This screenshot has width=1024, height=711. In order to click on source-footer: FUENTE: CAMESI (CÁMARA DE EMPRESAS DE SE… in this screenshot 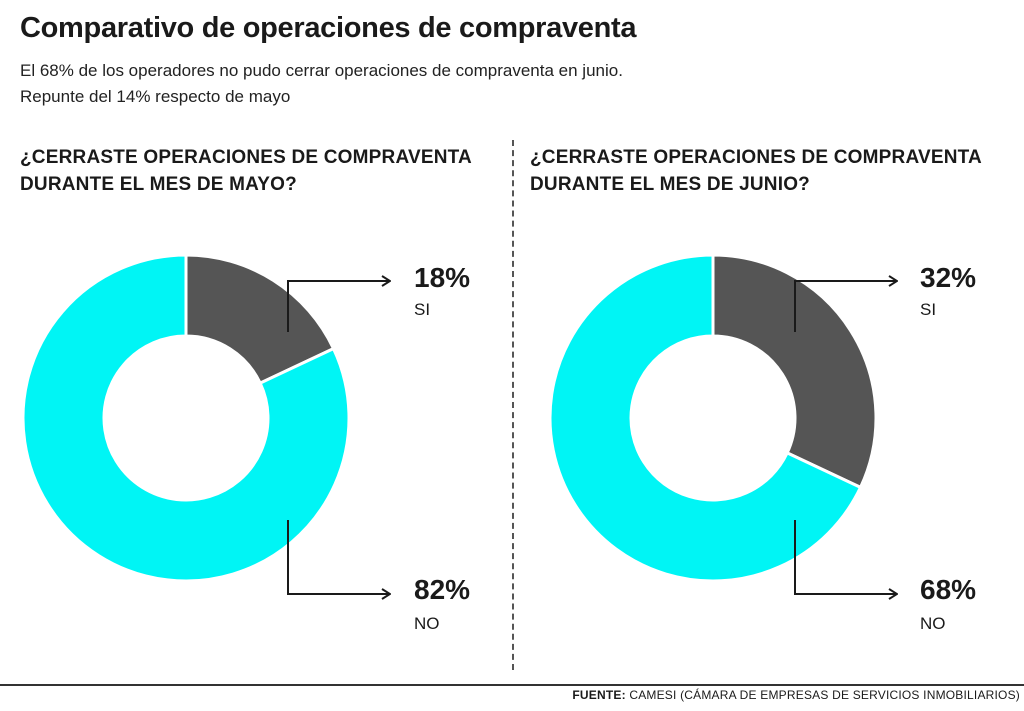, I will do `click(796, 695)`.